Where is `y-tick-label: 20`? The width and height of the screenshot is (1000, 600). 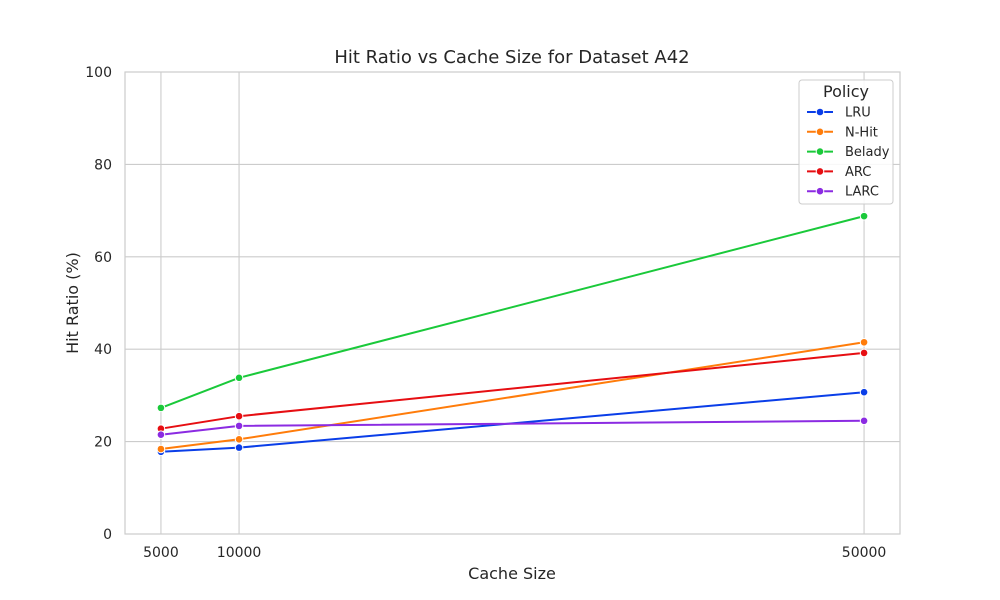
y-tick-label: 20 is located at coordinates (103, 443).